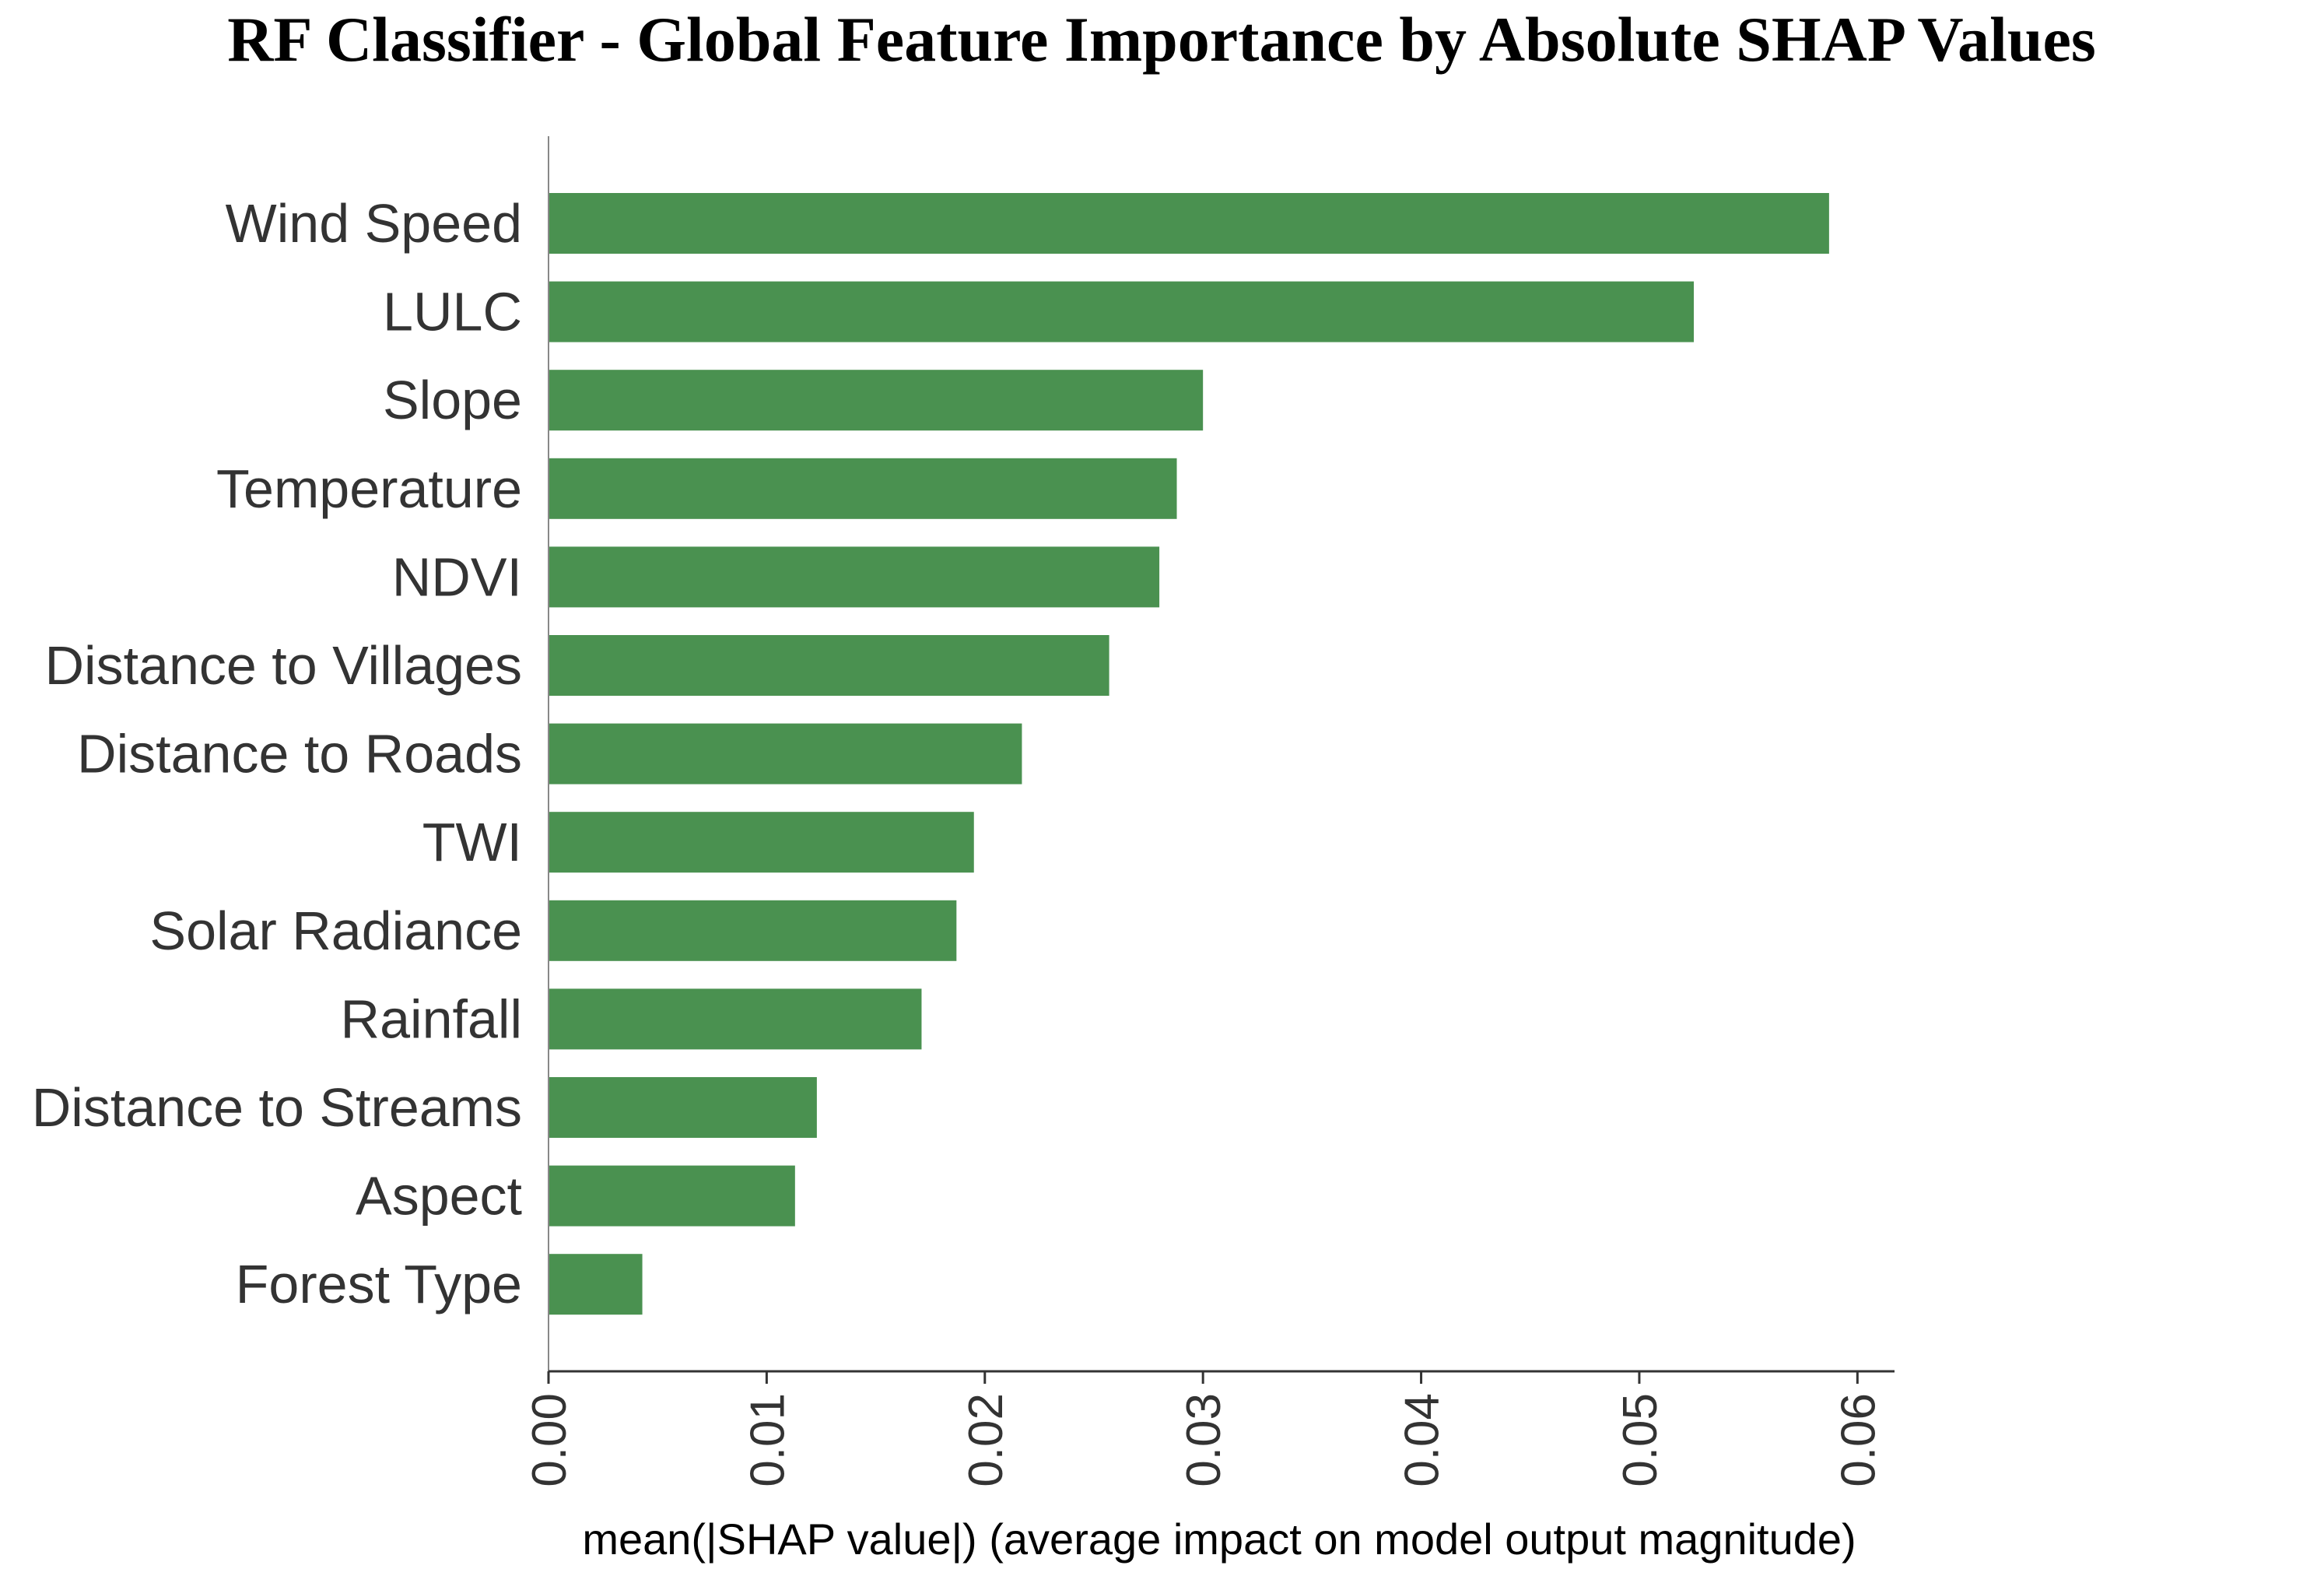 This screenshot has width=2324, height=1590. What do you see at coordinates (369, 489) in the screenshot?
I see `category-label: Temperature` at bounding box center [369, 489].